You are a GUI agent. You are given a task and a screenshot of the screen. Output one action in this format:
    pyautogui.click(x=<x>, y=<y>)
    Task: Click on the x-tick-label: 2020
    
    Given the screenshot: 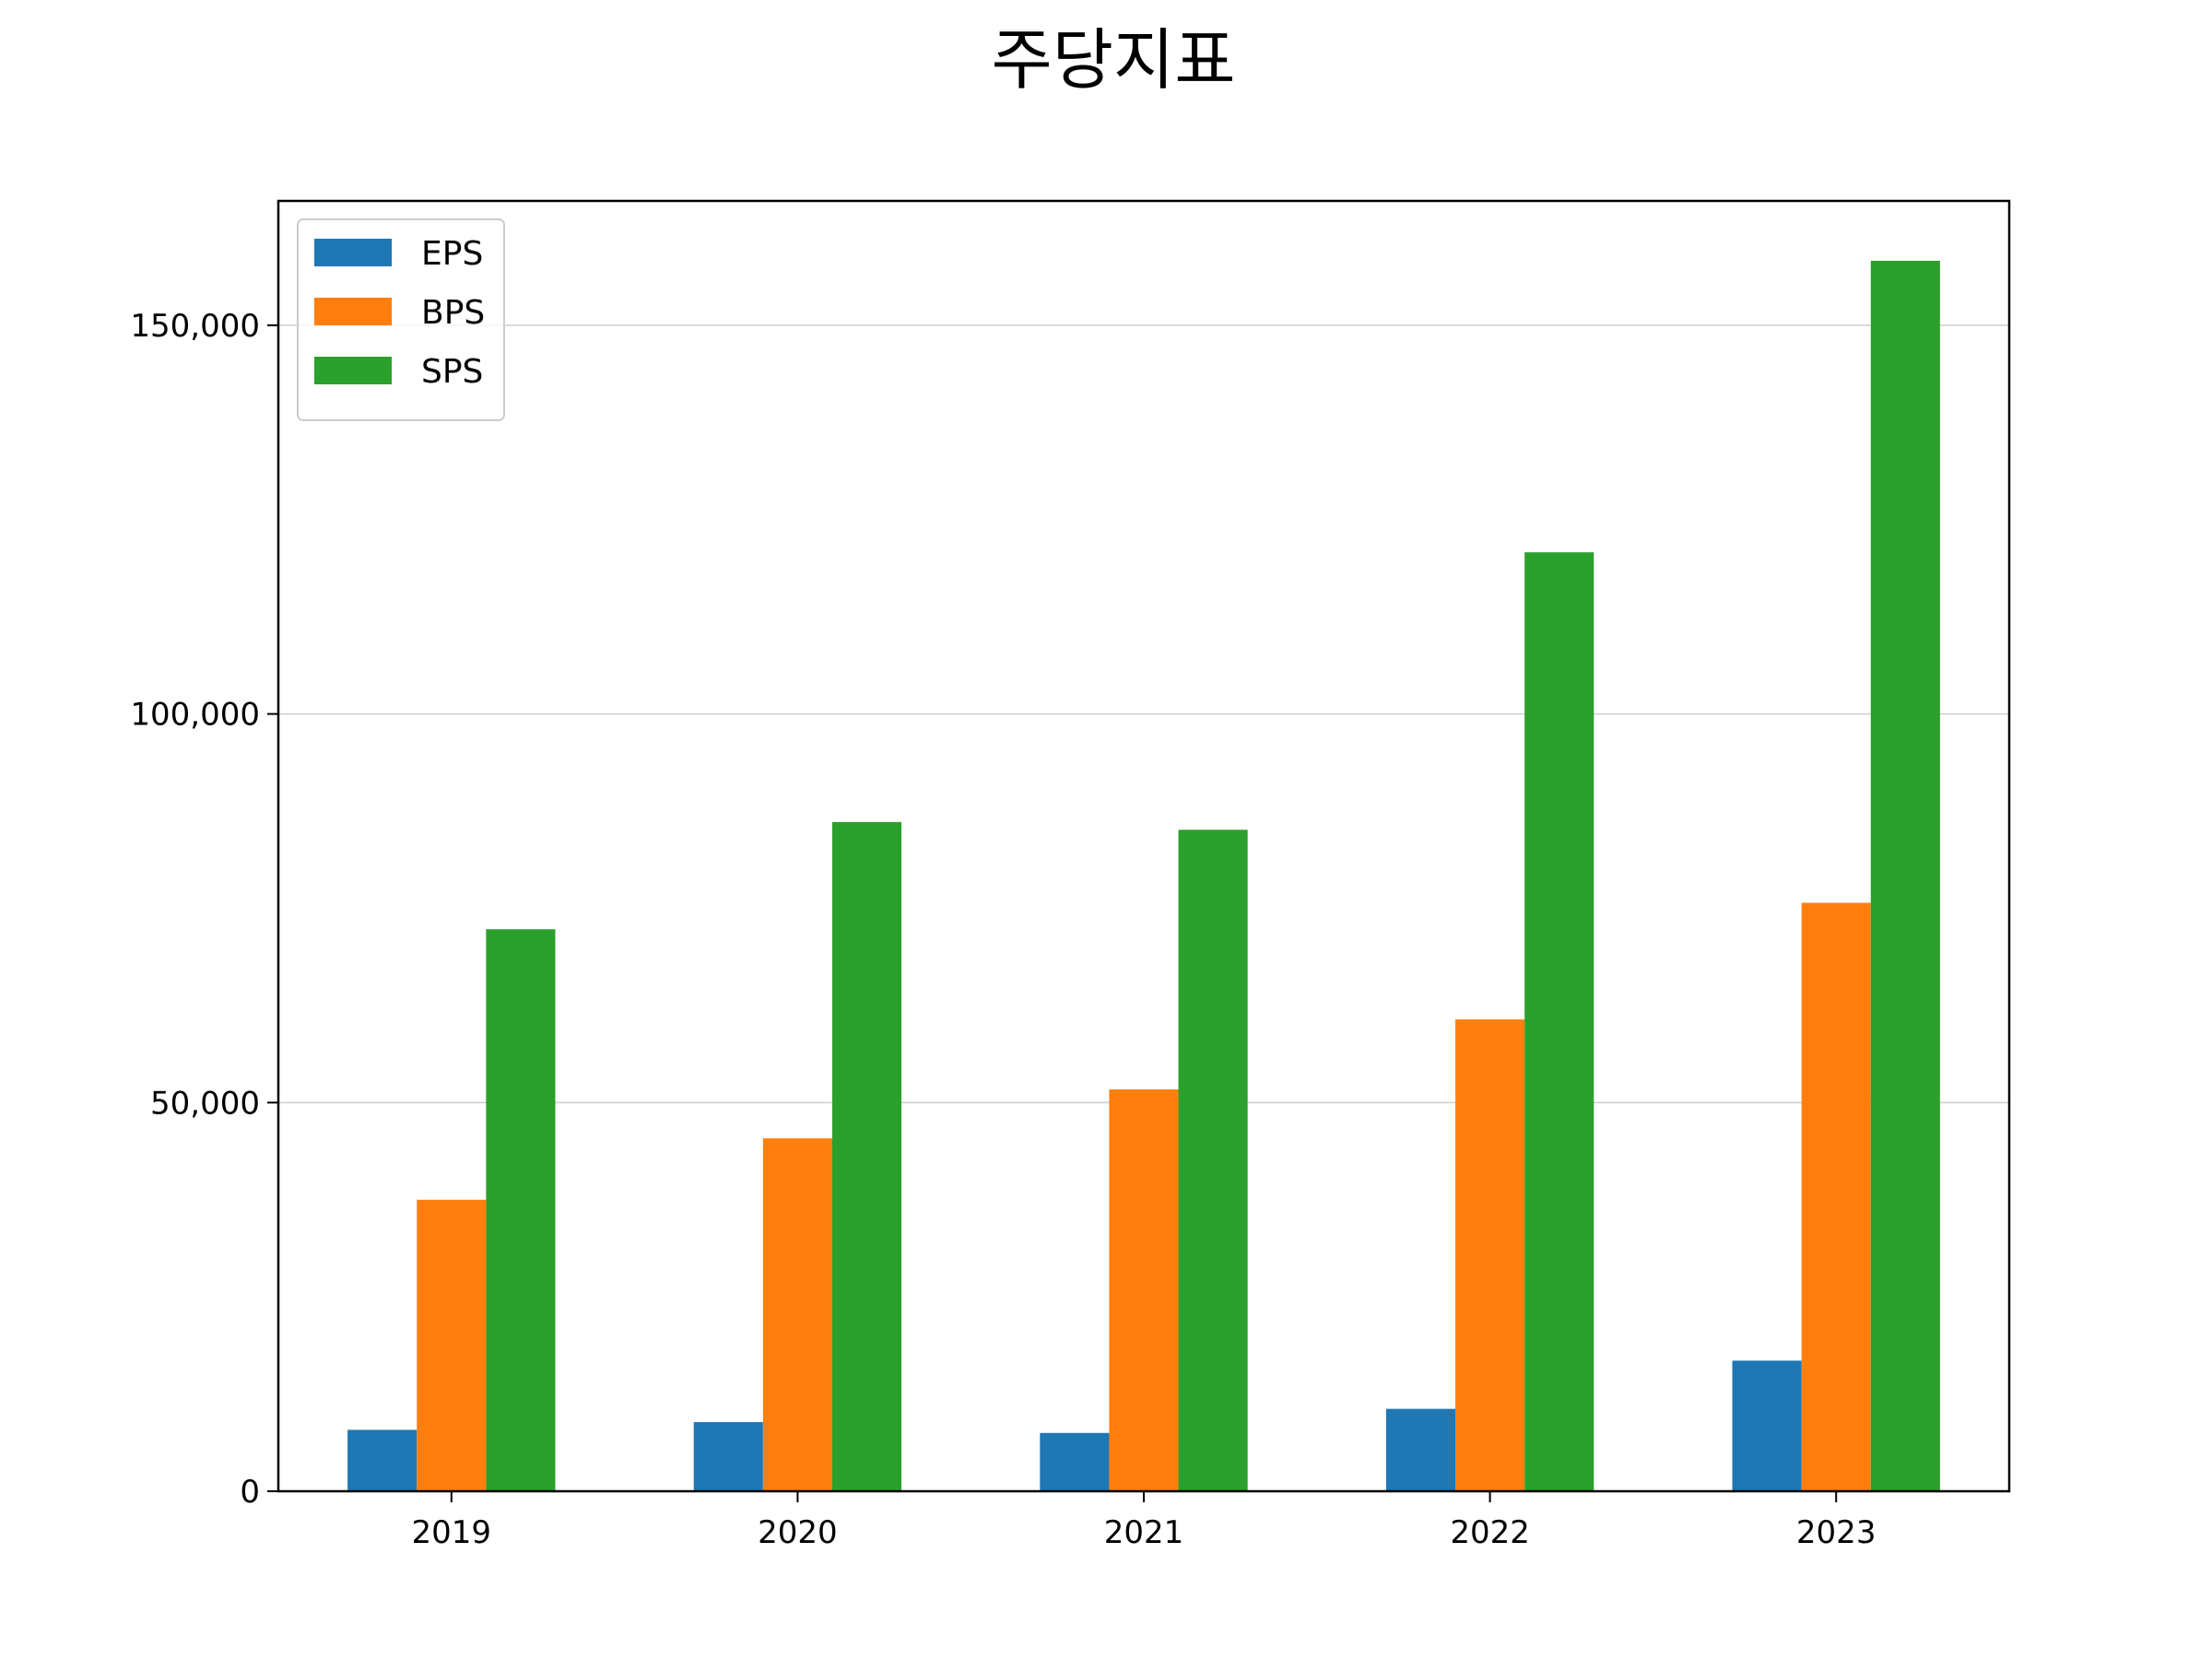 What is the action you would take?
    pyautogui.click(x=798, y=1532)
    